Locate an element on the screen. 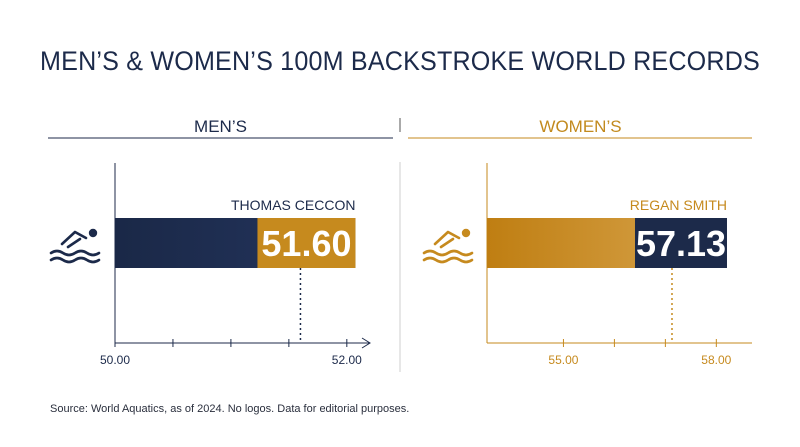 This screenshot has width=800, height=447. men-holder-label: THOMAS CECCON is located at coordinates (293, 205).